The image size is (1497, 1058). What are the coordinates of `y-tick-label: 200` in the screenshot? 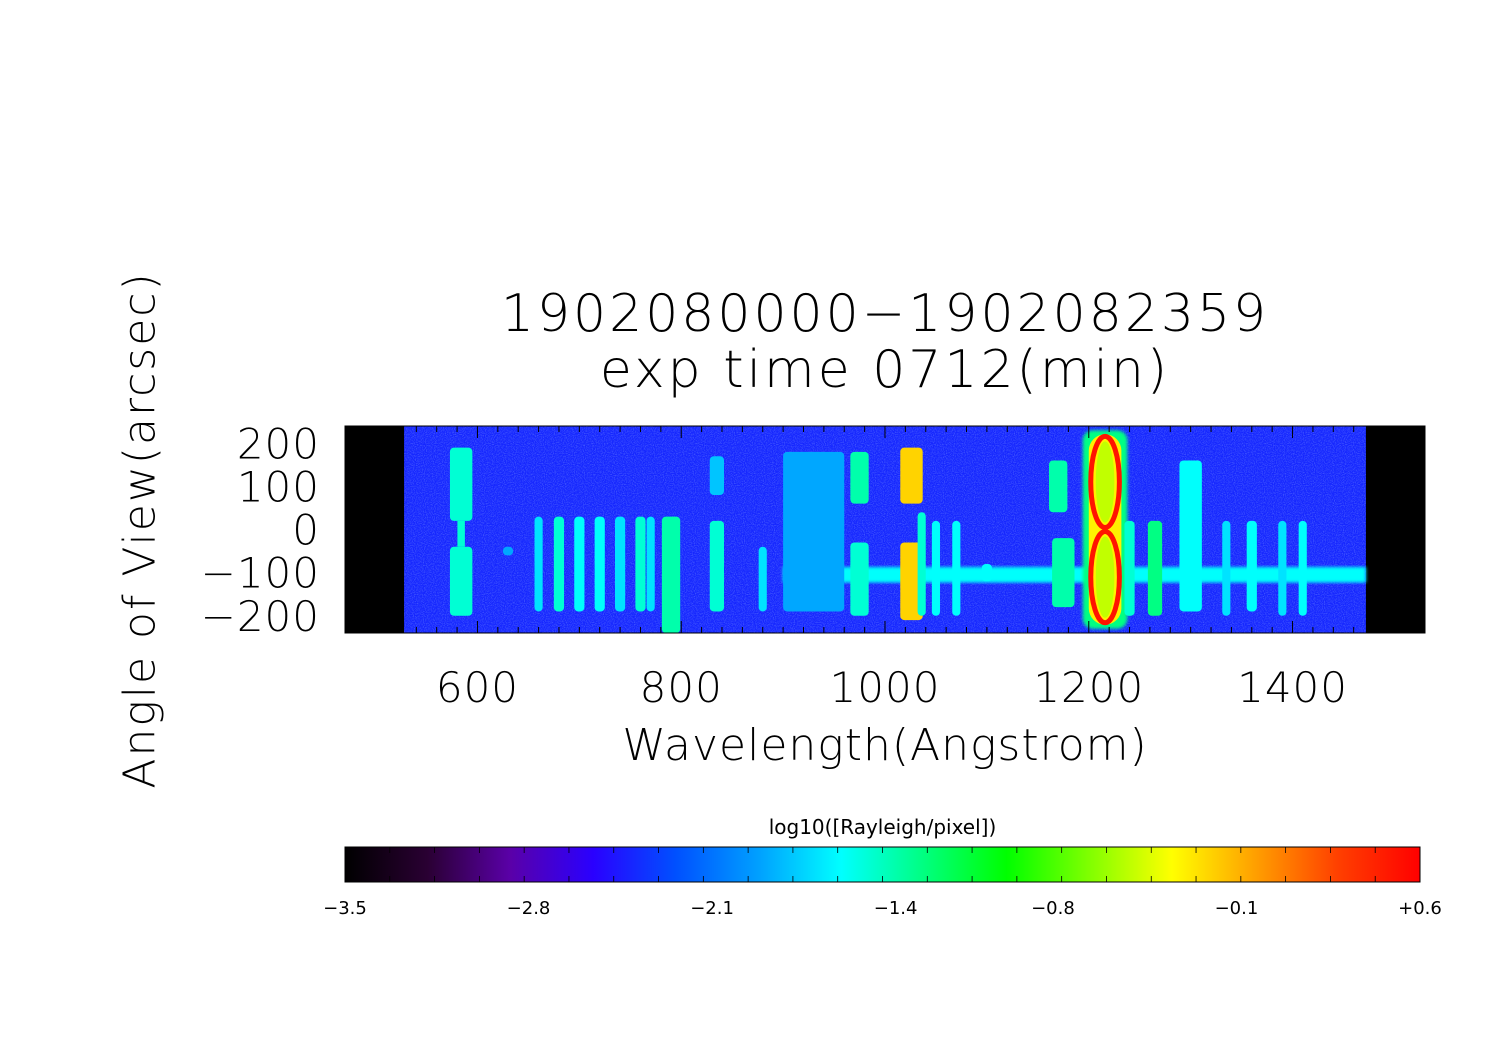 It's located at (278, 443).